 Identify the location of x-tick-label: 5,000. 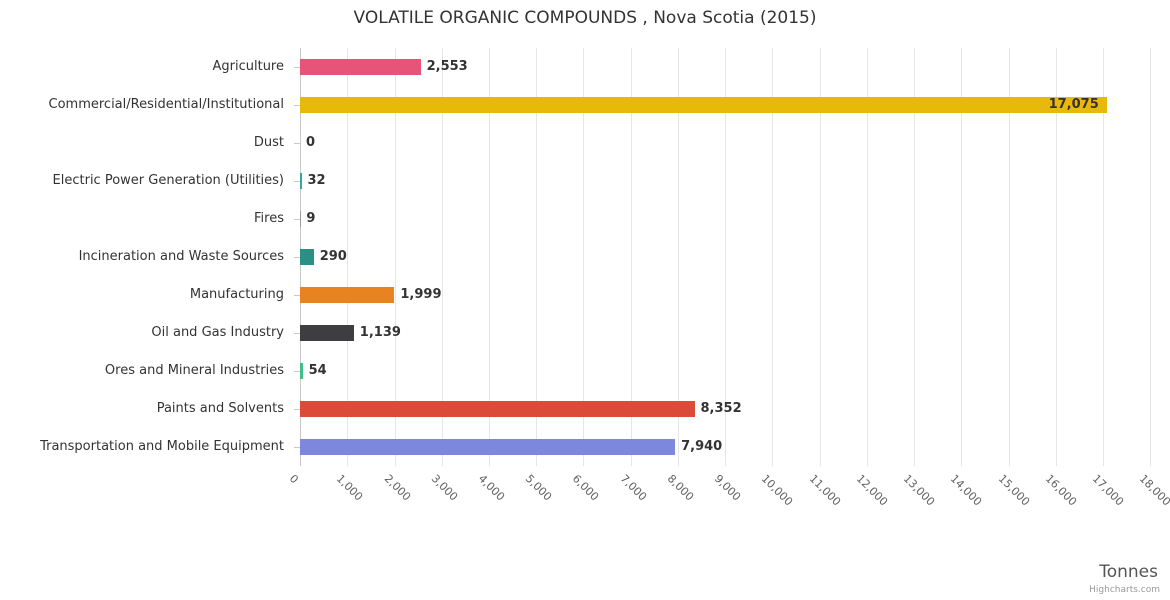
(538, 488).